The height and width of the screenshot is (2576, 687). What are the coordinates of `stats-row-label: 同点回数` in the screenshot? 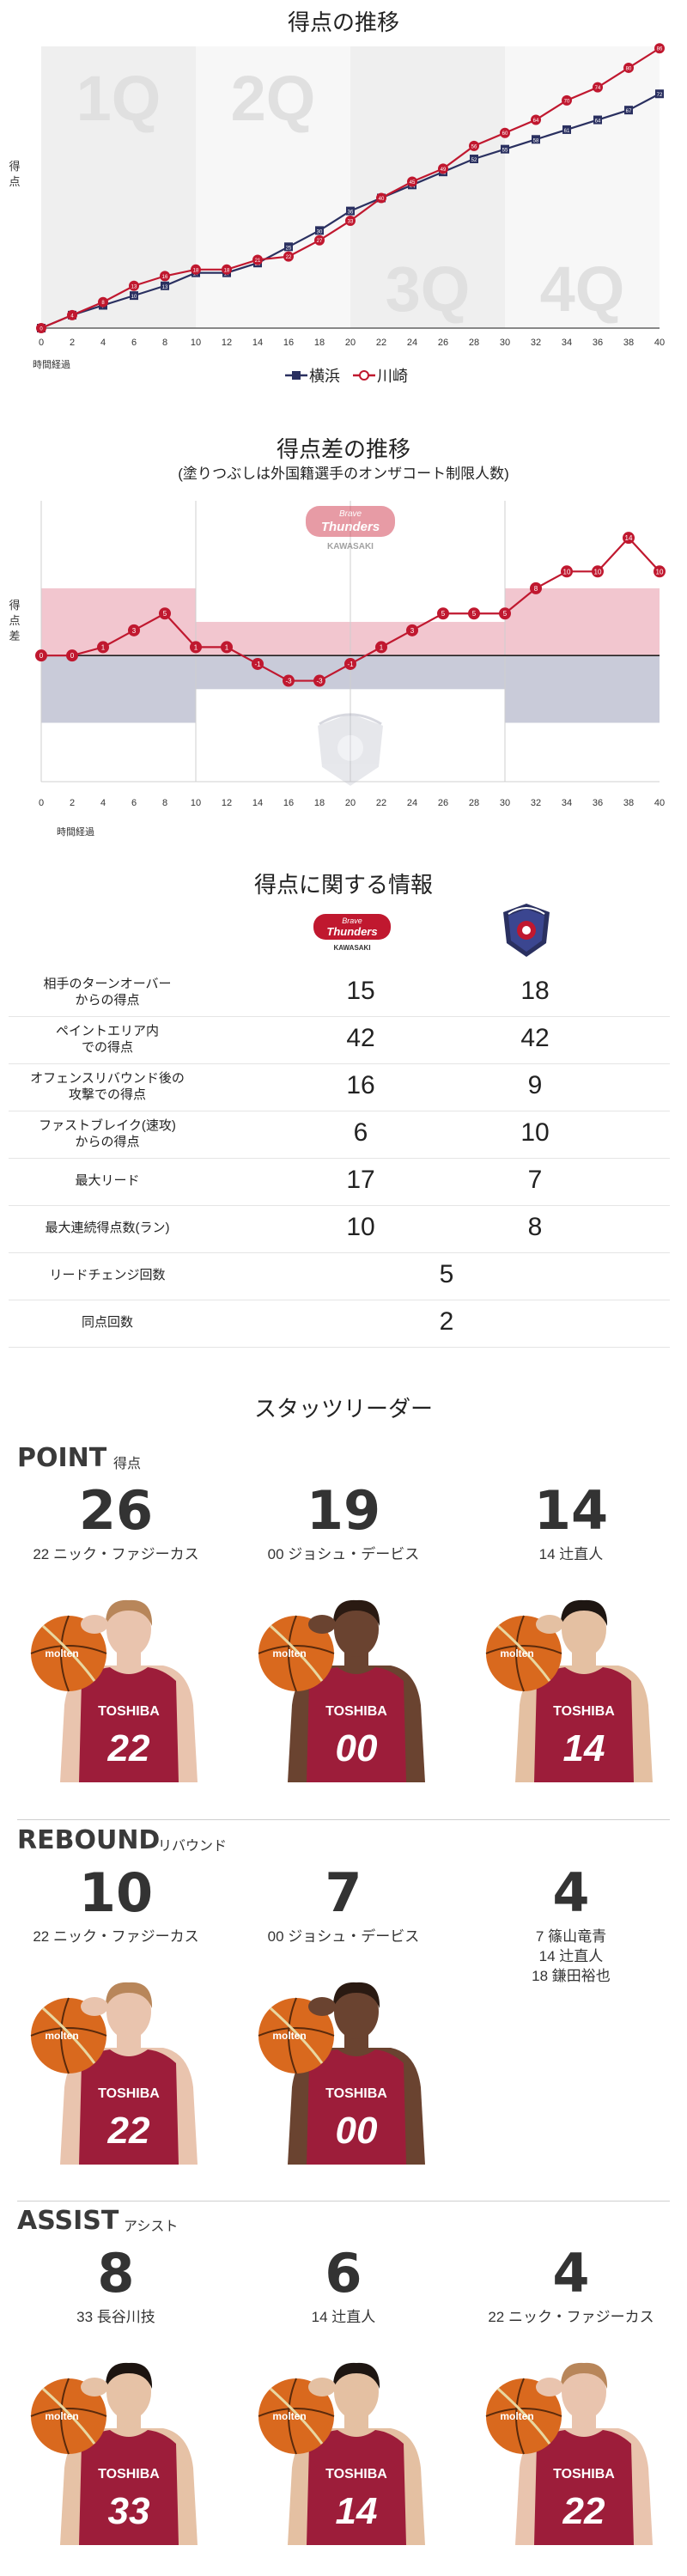 It's located at (107, 1322).